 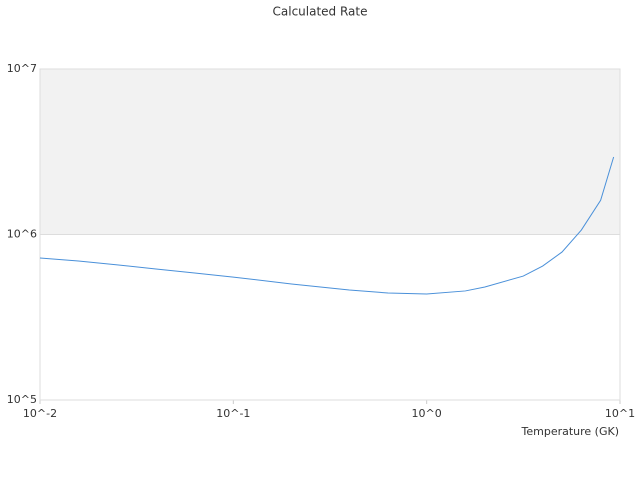 I want to click on y-tick-label: 10^6, so click(x=22, y=234).